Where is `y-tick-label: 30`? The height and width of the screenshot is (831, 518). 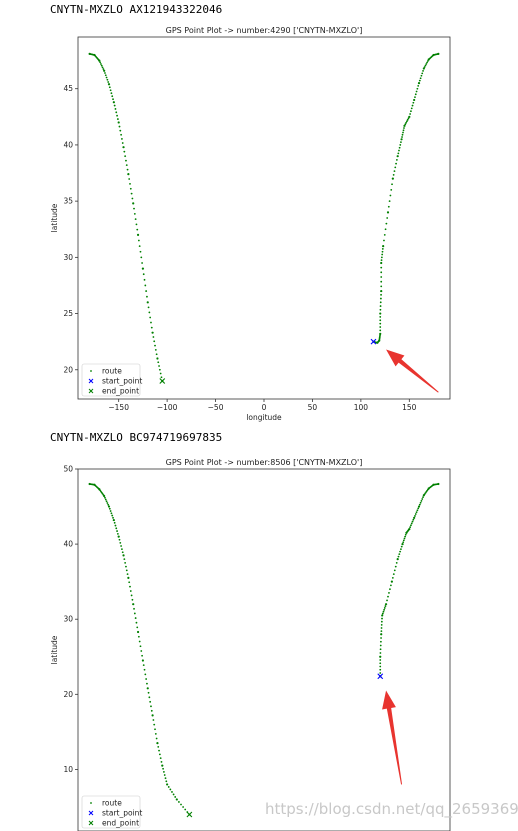 y-tick-label: 30 is located at coordinates (68, 619).